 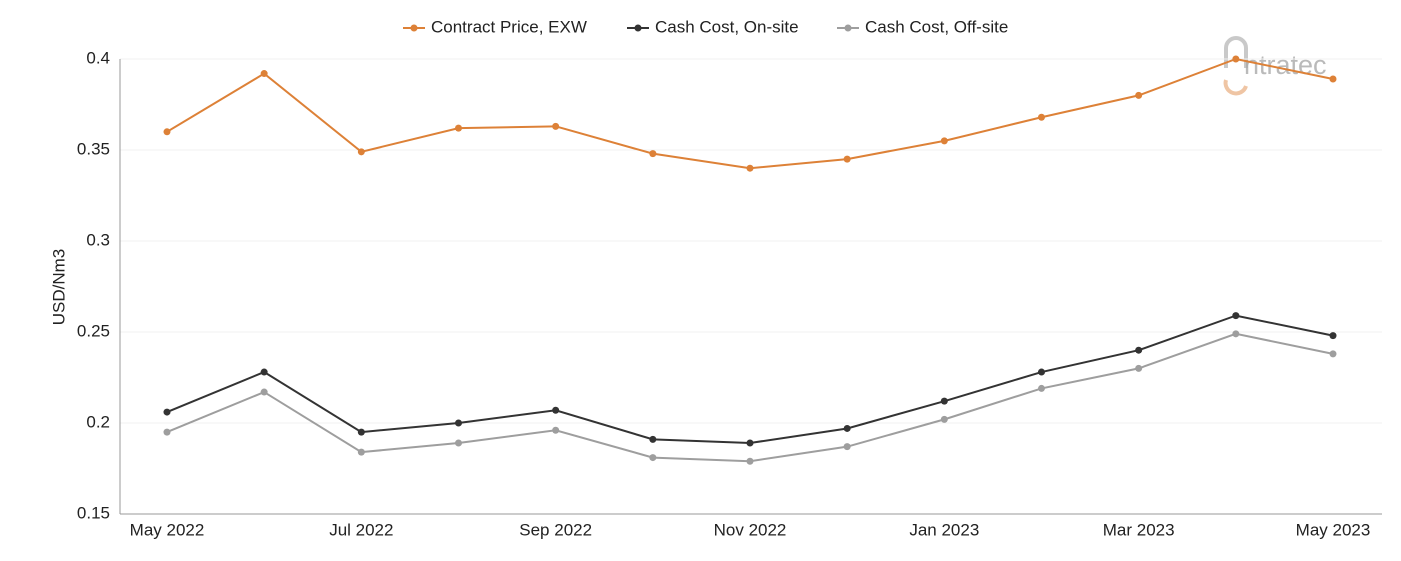 I want to click on x-tick-label: Jan 2023, so click(x=944, y=529).